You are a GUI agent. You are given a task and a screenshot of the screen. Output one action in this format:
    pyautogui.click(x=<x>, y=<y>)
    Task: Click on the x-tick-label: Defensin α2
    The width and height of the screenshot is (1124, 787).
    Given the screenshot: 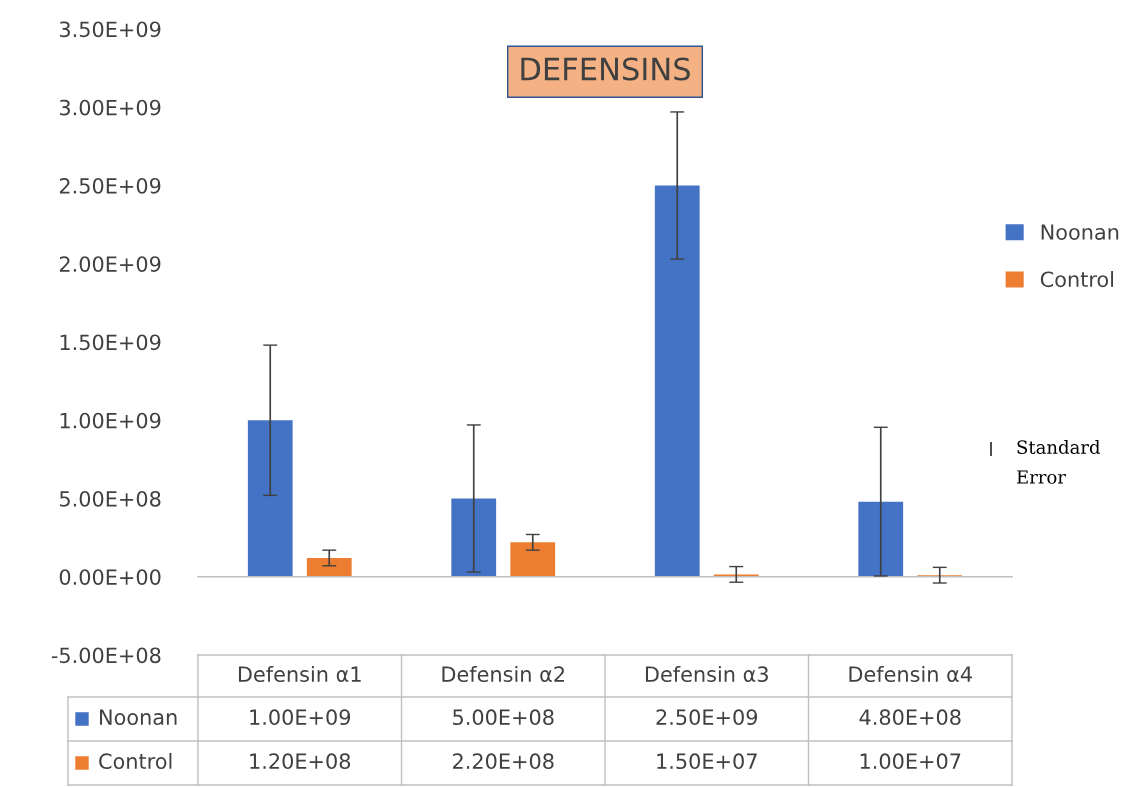 What is the action you would take?
    pyautogui.click(x=503, y=674)
    